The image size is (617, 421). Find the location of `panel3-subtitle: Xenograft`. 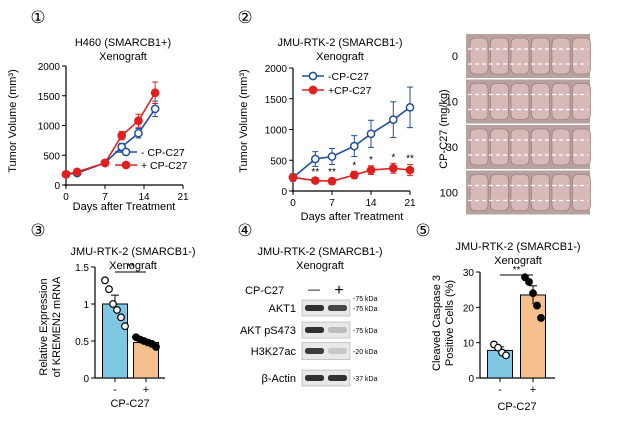

panel3-subtitle: Xenograft is located at coordinates (133, 266).